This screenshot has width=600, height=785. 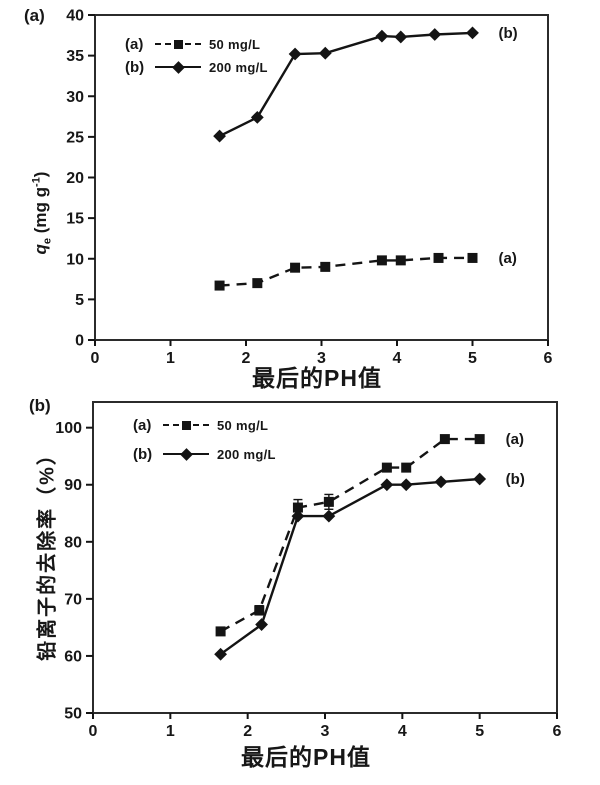 What do you see at coordinates (41, 249) in the screenshot?
I see `y-axis-symbol: q` at bounding box center [41, 249].